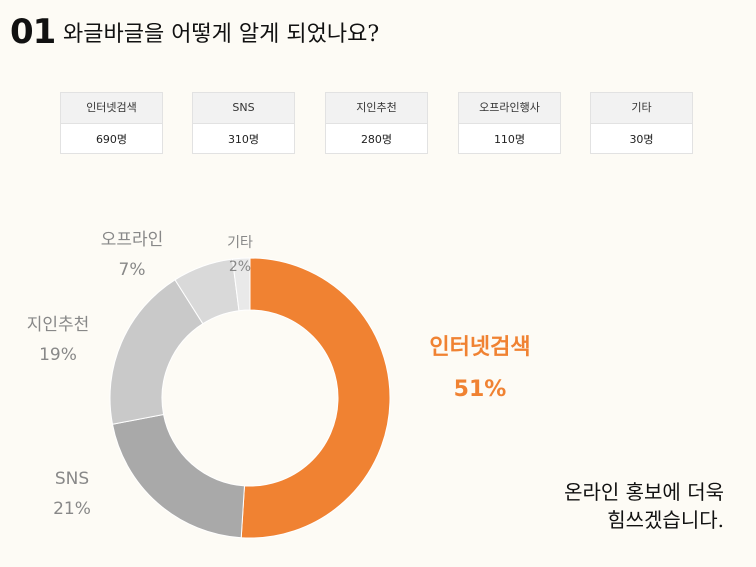 Image resolution: width=756 pixels, height=567 pixels. What do you see at coordinates (240, 267) in the screenshot?
I see `slice-percent-label: 2%` at bounding box center [240, 267].